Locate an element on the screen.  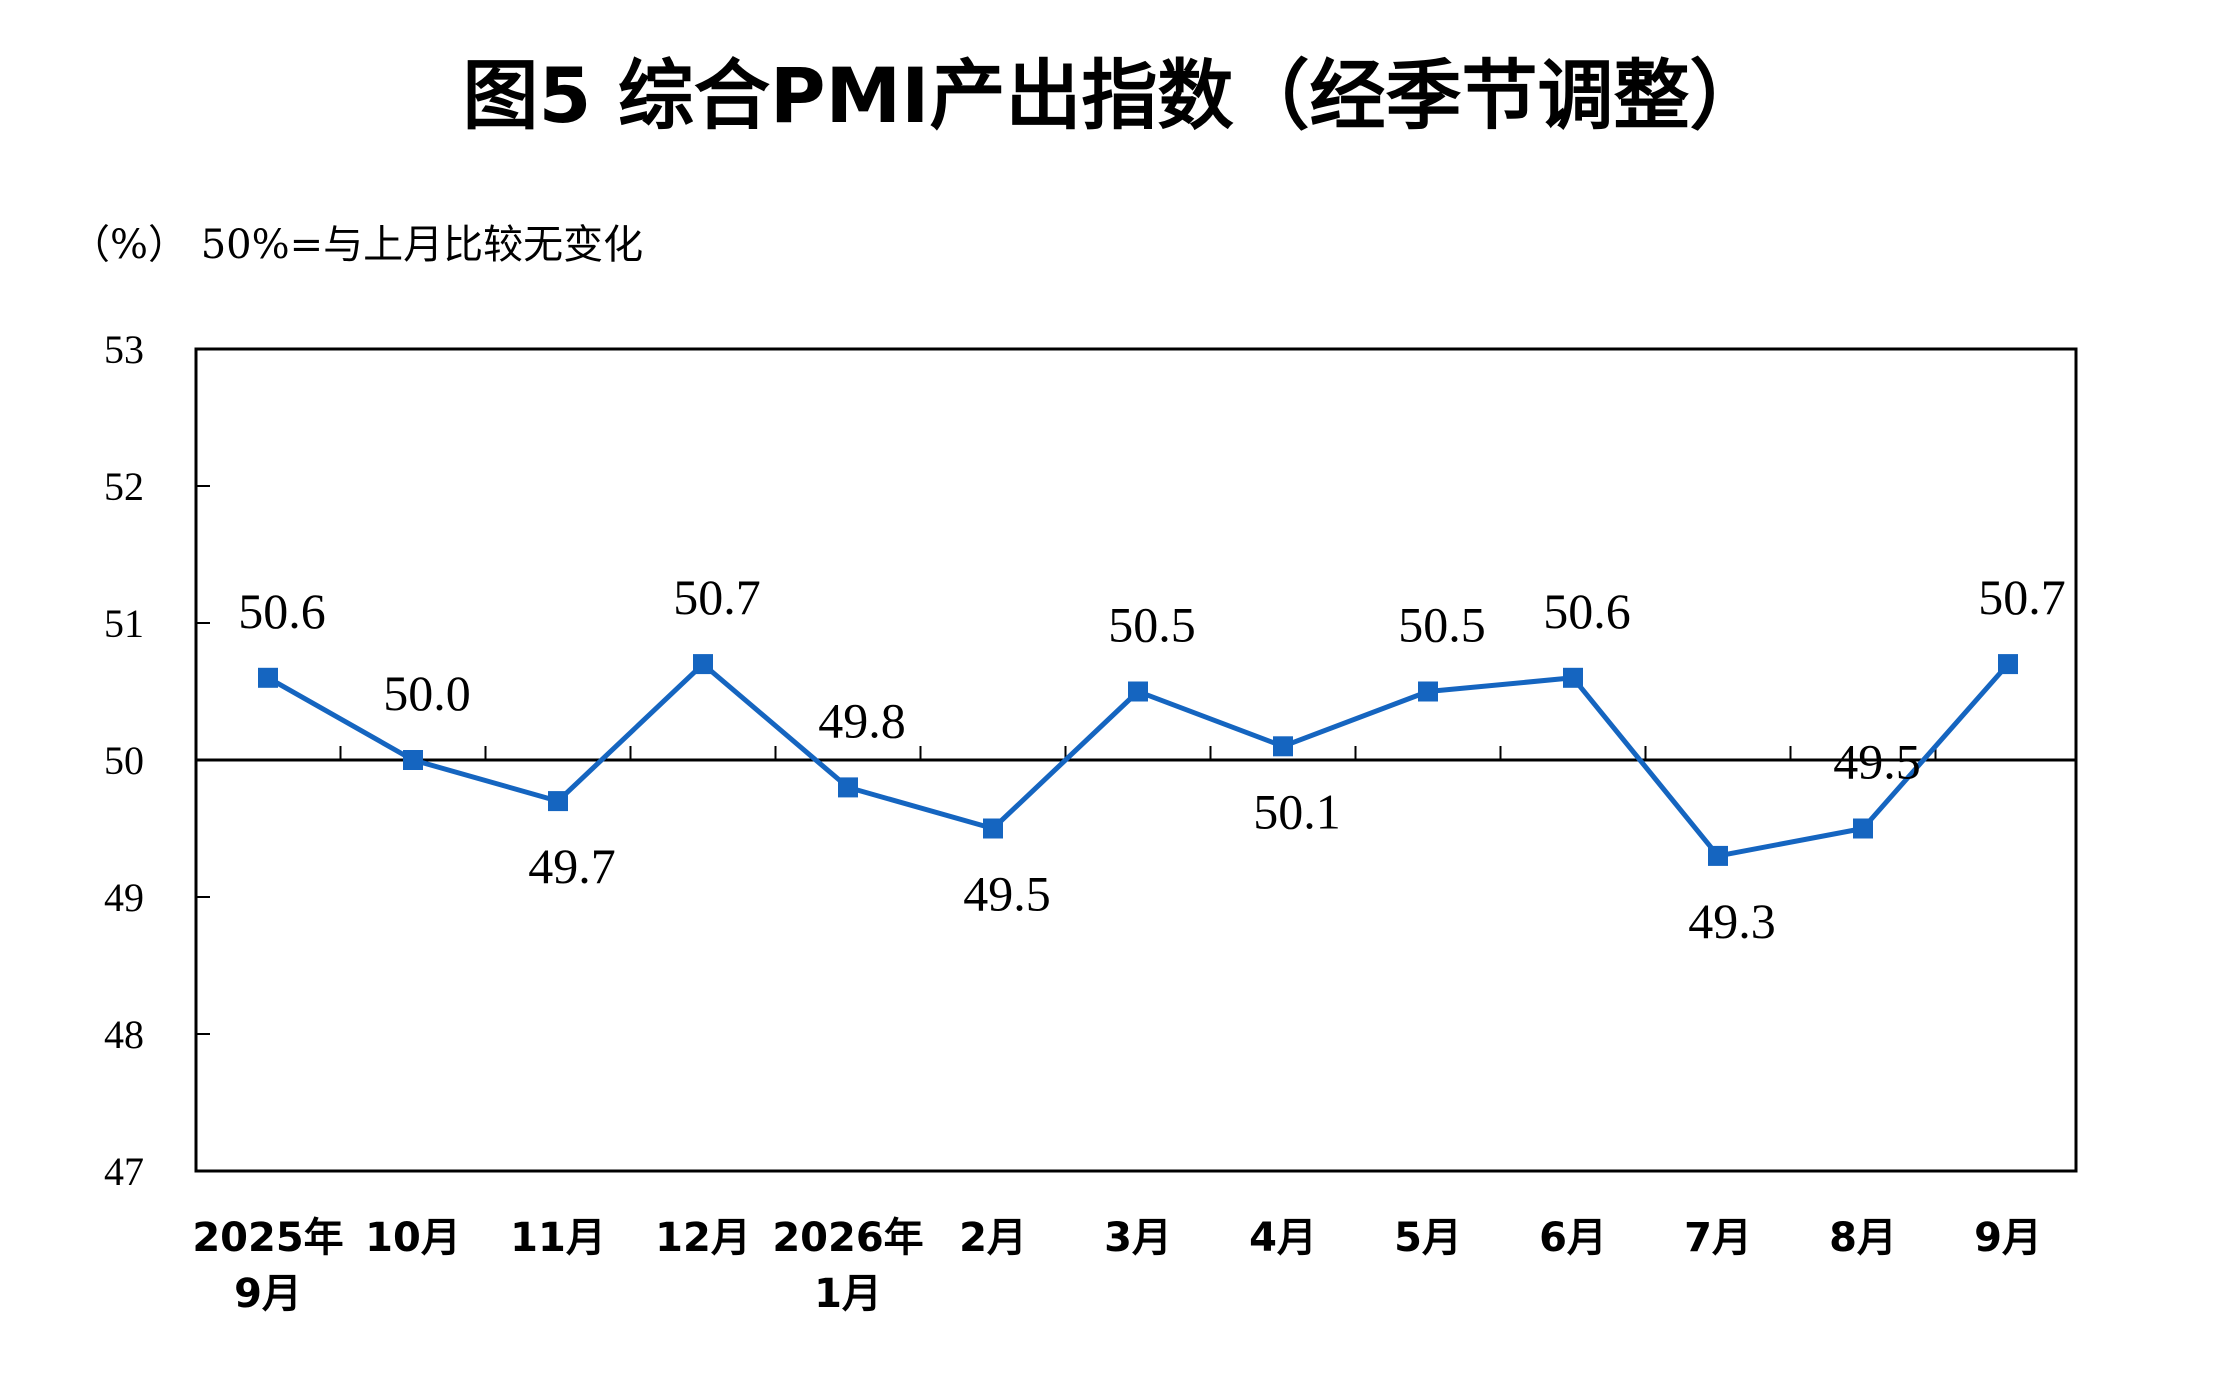
x-tick-label-line: 2月 is located at coordinates (993, 1238).